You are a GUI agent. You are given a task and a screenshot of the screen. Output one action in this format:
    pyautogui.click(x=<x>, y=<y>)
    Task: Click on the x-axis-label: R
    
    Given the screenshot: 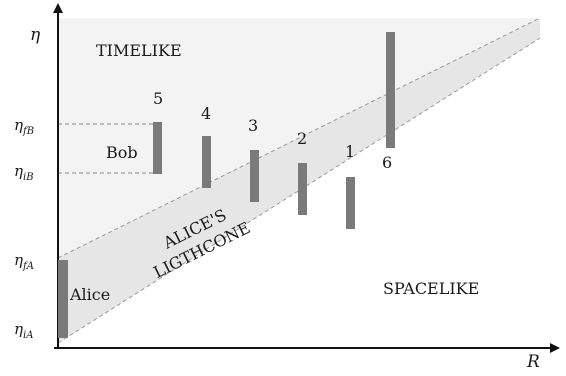 What is the action you would take?
    pyautogui.click(x=533, y=362)
    